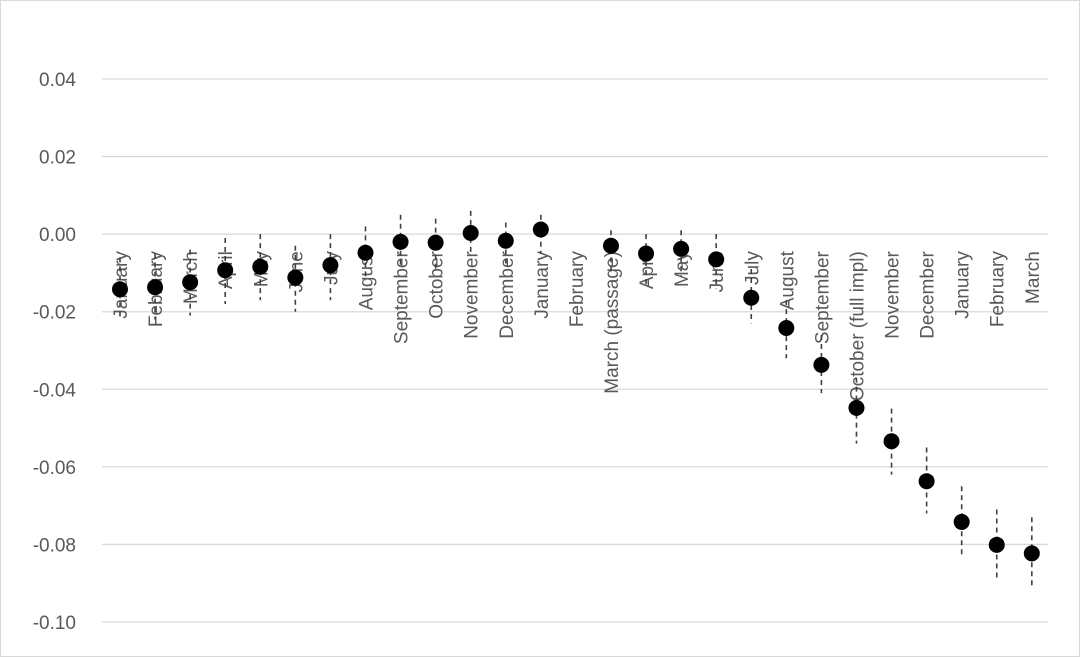  I want to click on x-tick-label: April, so click(647, 270).